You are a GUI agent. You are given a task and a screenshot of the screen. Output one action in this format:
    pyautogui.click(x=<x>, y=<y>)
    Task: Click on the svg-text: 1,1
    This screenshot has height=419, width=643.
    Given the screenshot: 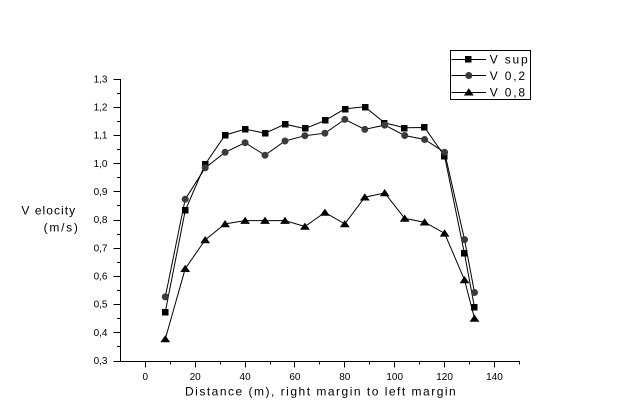 What is the action you would take?
    pyautogui.click(x=101, y=136)
    